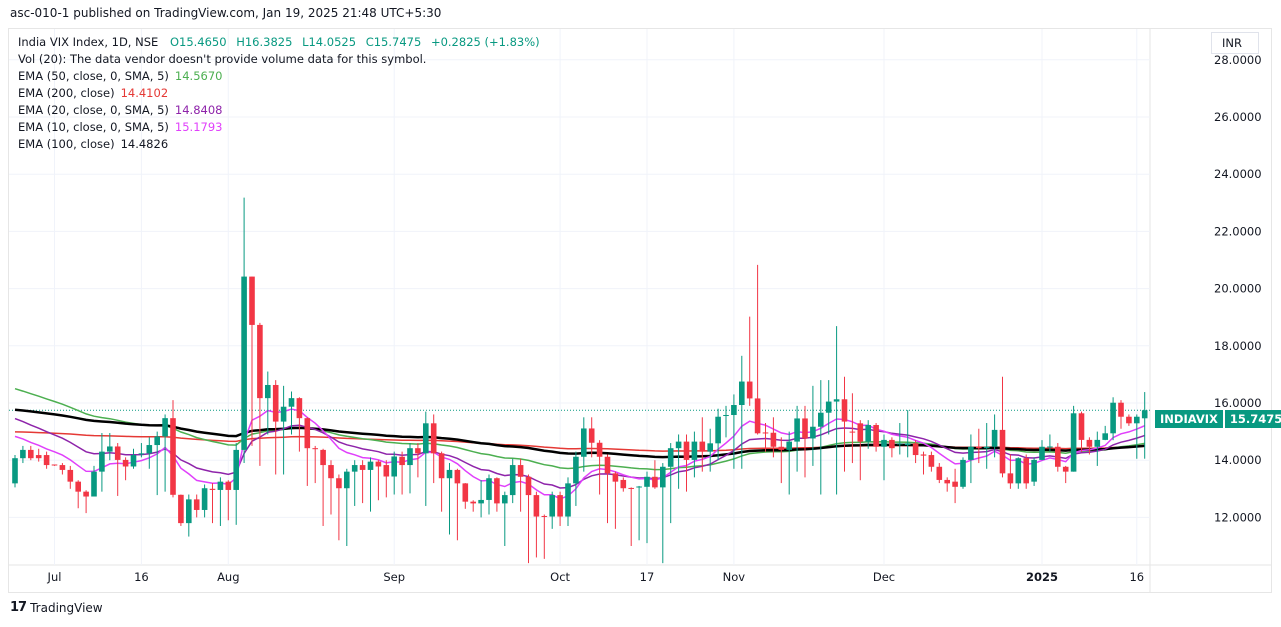 This screenshot has height=627, width=1281. I want to click on ema100-line, so click(579, 433).